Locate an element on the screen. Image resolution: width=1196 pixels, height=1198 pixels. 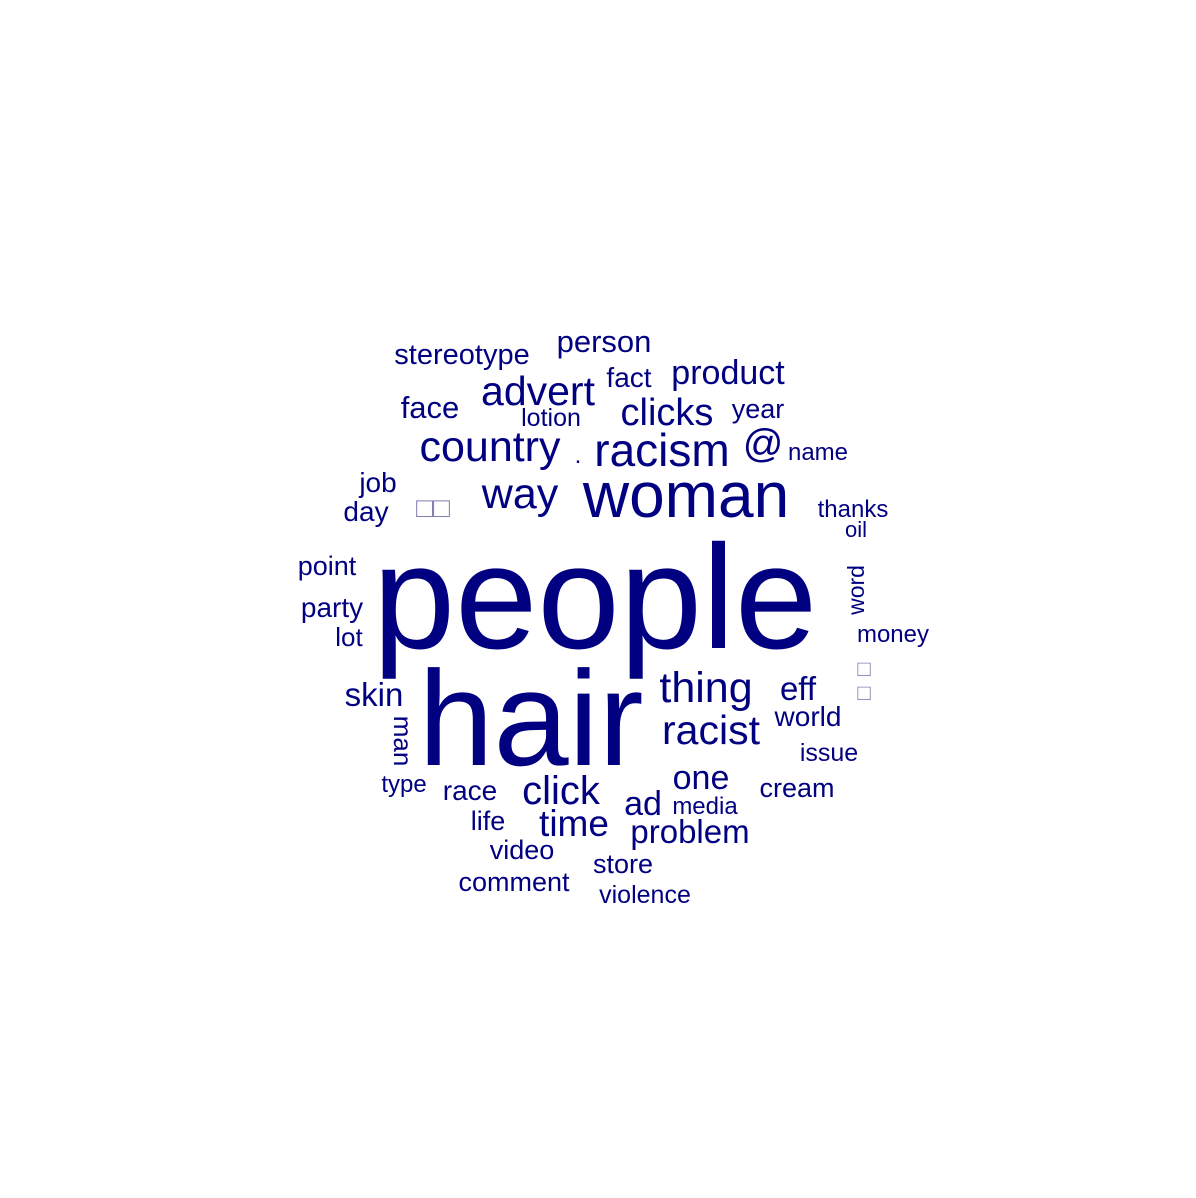
word-video: video is located at coordinates (522, 850).